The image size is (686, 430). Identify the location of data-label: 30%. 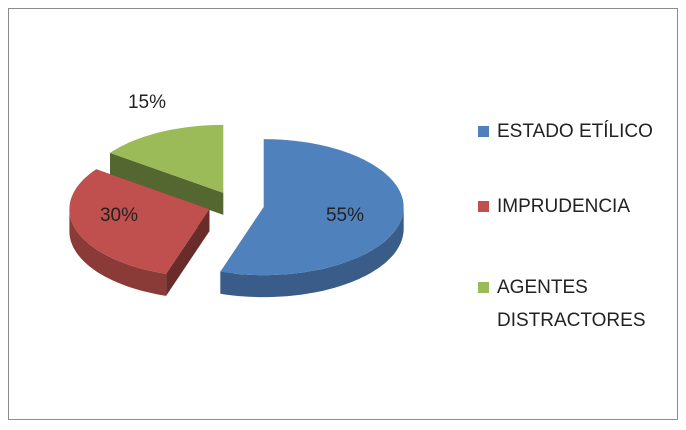
(119, 215).